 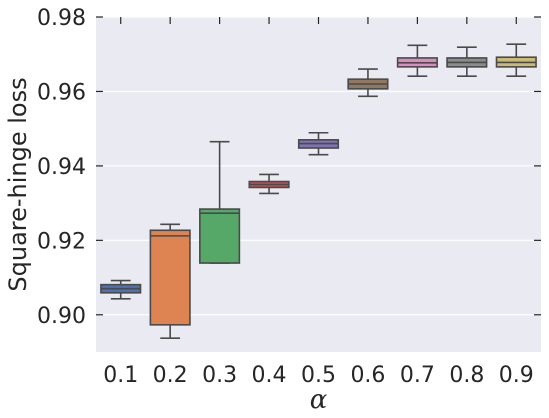 I want to click on x-tick-label: 0.1, so click(x=120, y=375).